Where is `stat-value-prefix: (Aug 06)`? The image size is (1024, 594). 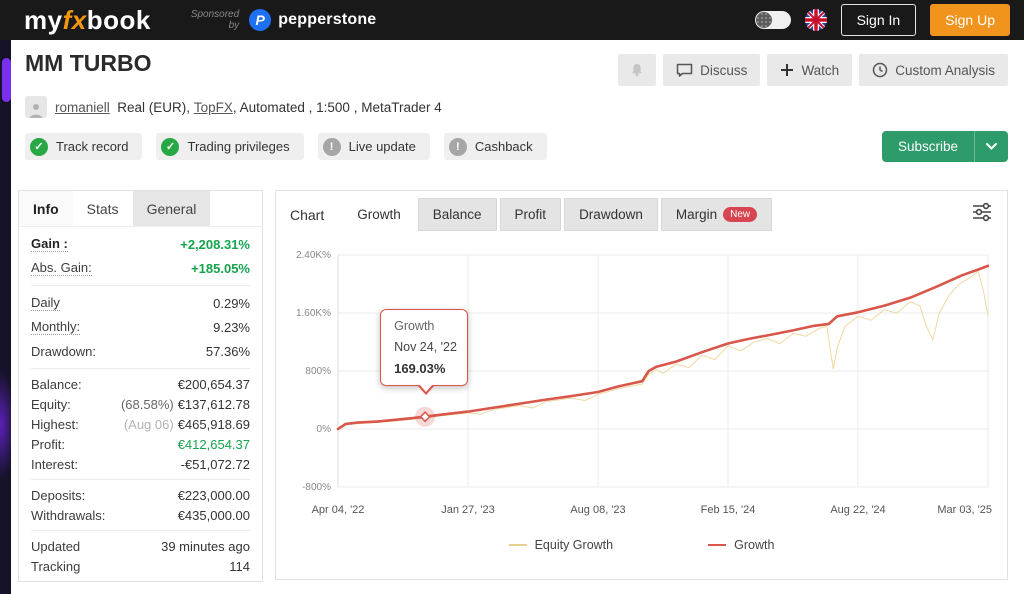
stat-value-prefix: (Aug 06) is located at coordinates (148, 424).